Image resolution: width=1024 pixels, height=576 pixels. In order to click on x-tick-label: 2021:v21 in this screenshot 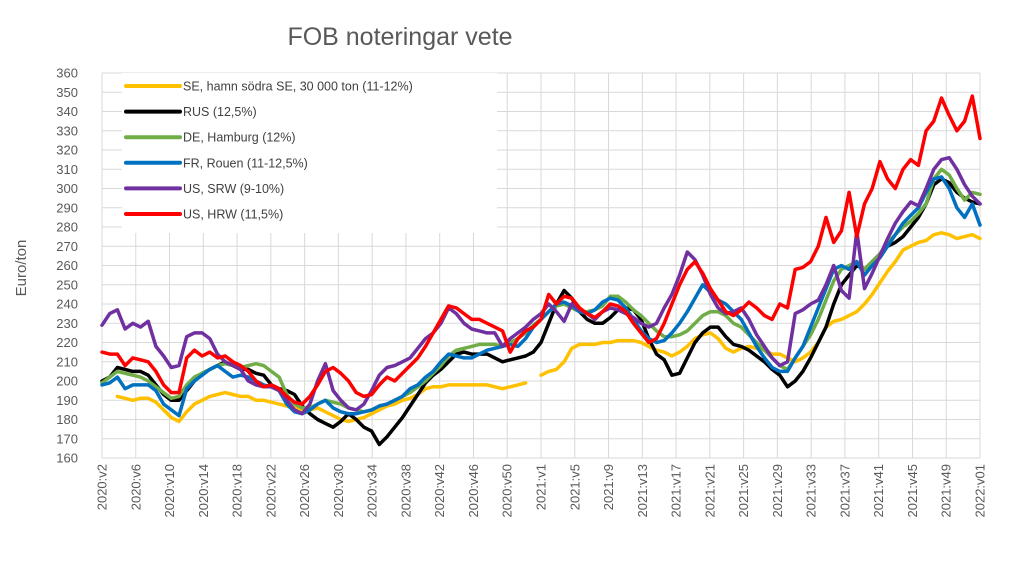, I will do `click(709, 491)`.